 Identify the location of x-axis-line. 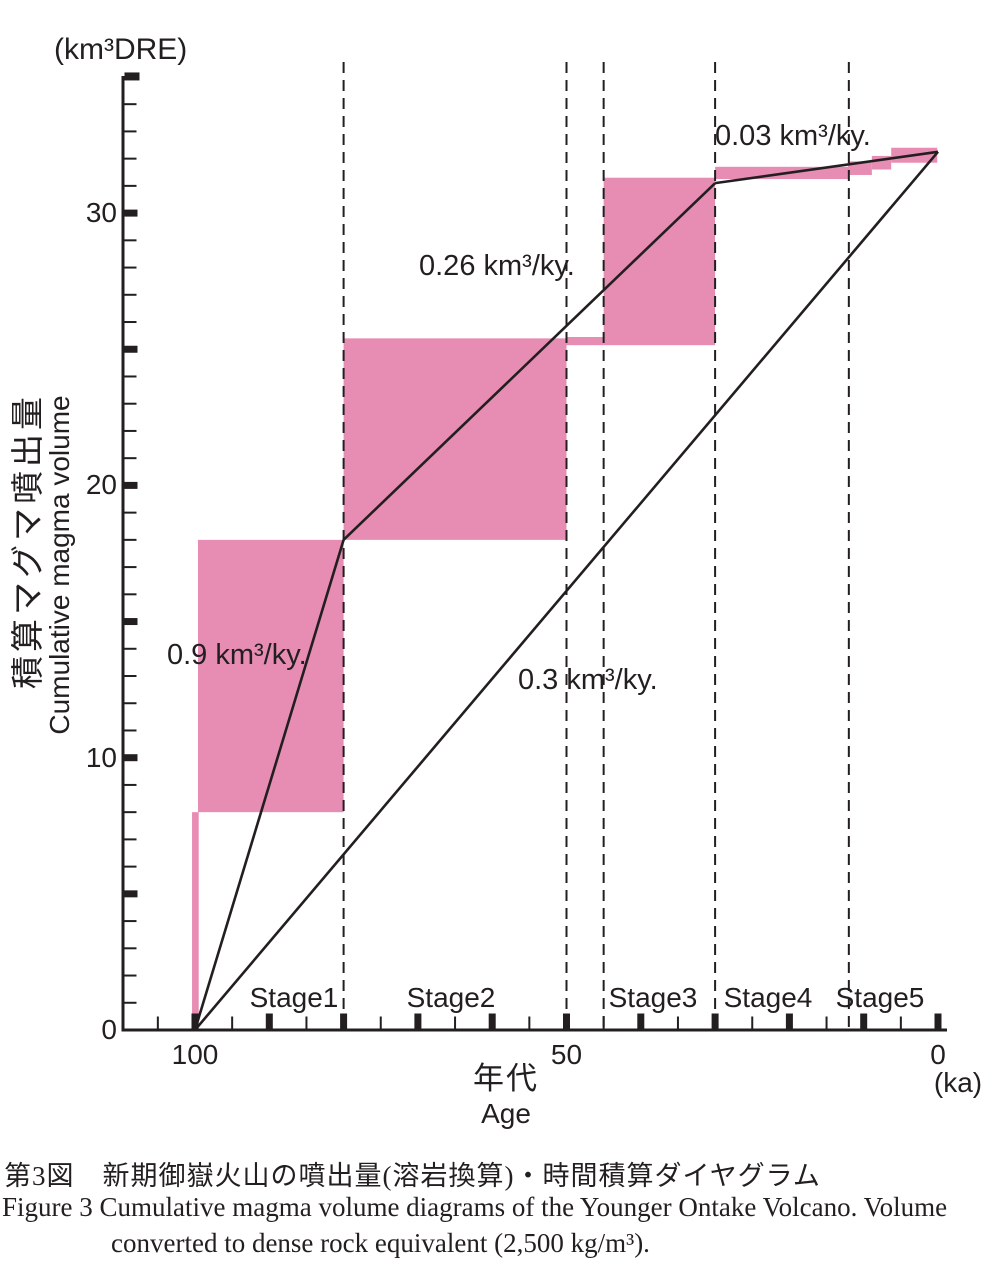
(534, 1030).